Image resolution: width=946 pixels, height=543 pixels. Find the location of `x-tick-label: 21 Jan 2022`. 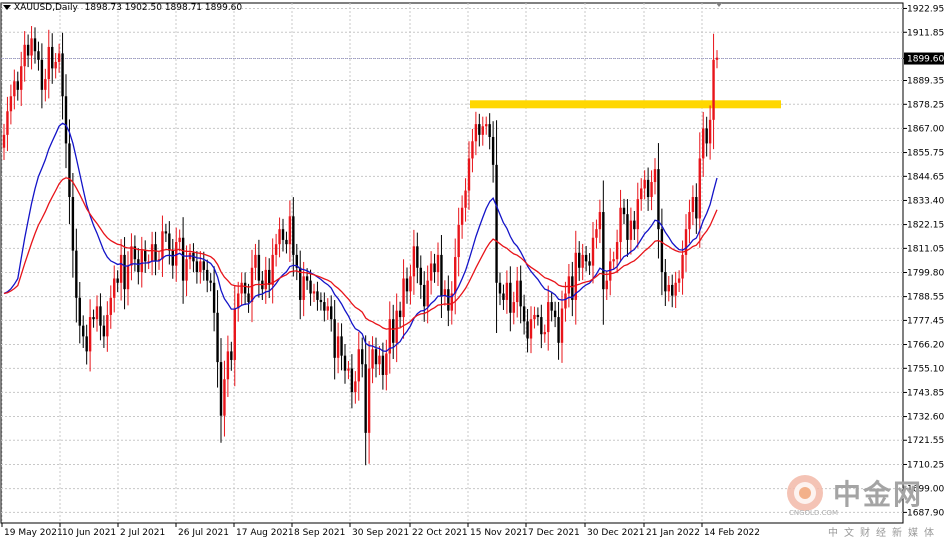

x-tick-label: 21 Jan 2022 is located at coordinates (673, 533).